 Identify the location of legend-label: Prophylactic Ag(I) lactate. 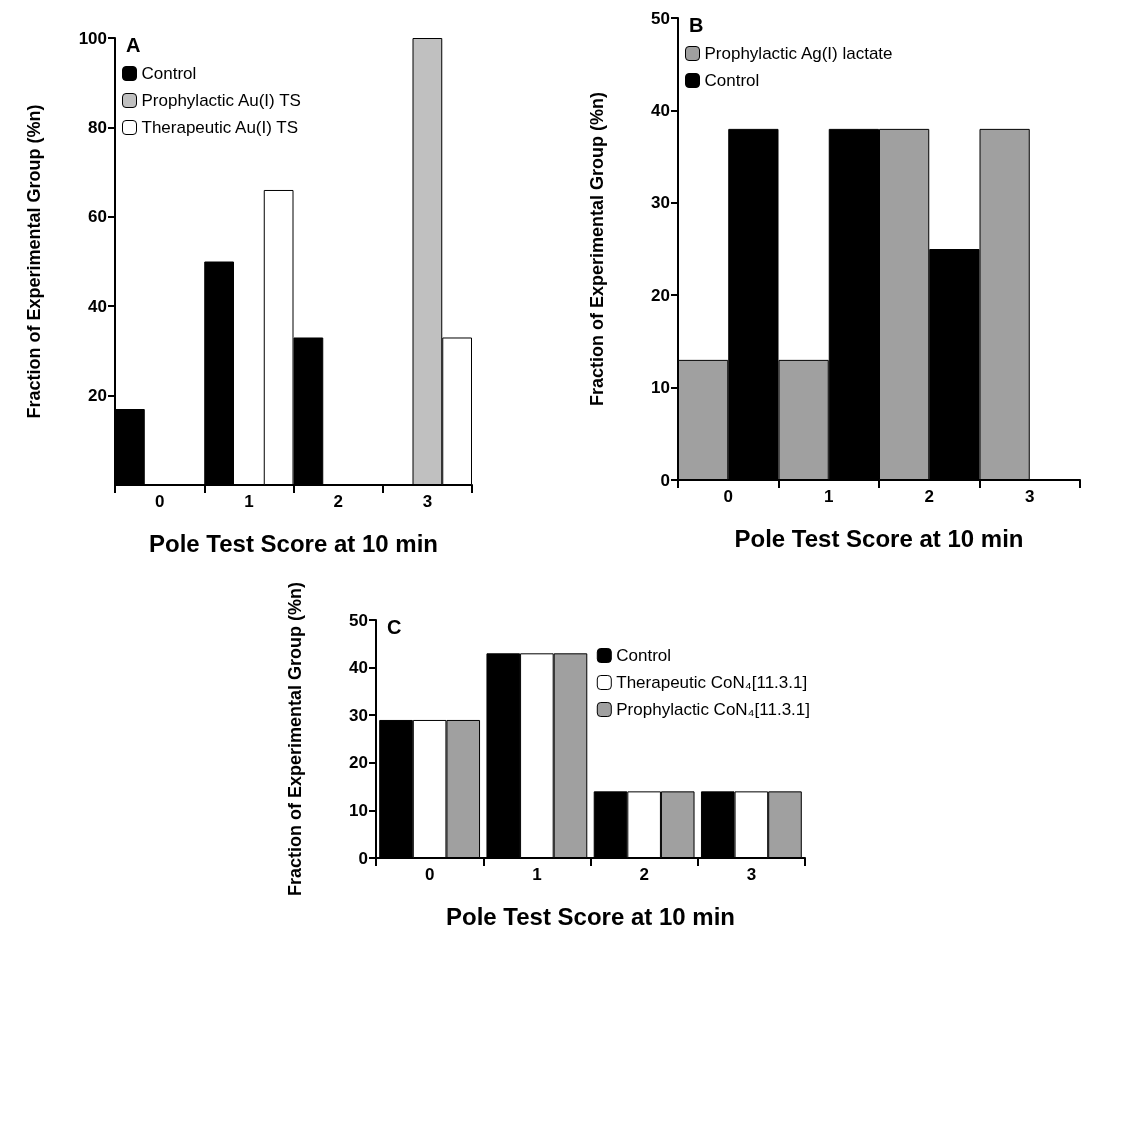
(798, 53).